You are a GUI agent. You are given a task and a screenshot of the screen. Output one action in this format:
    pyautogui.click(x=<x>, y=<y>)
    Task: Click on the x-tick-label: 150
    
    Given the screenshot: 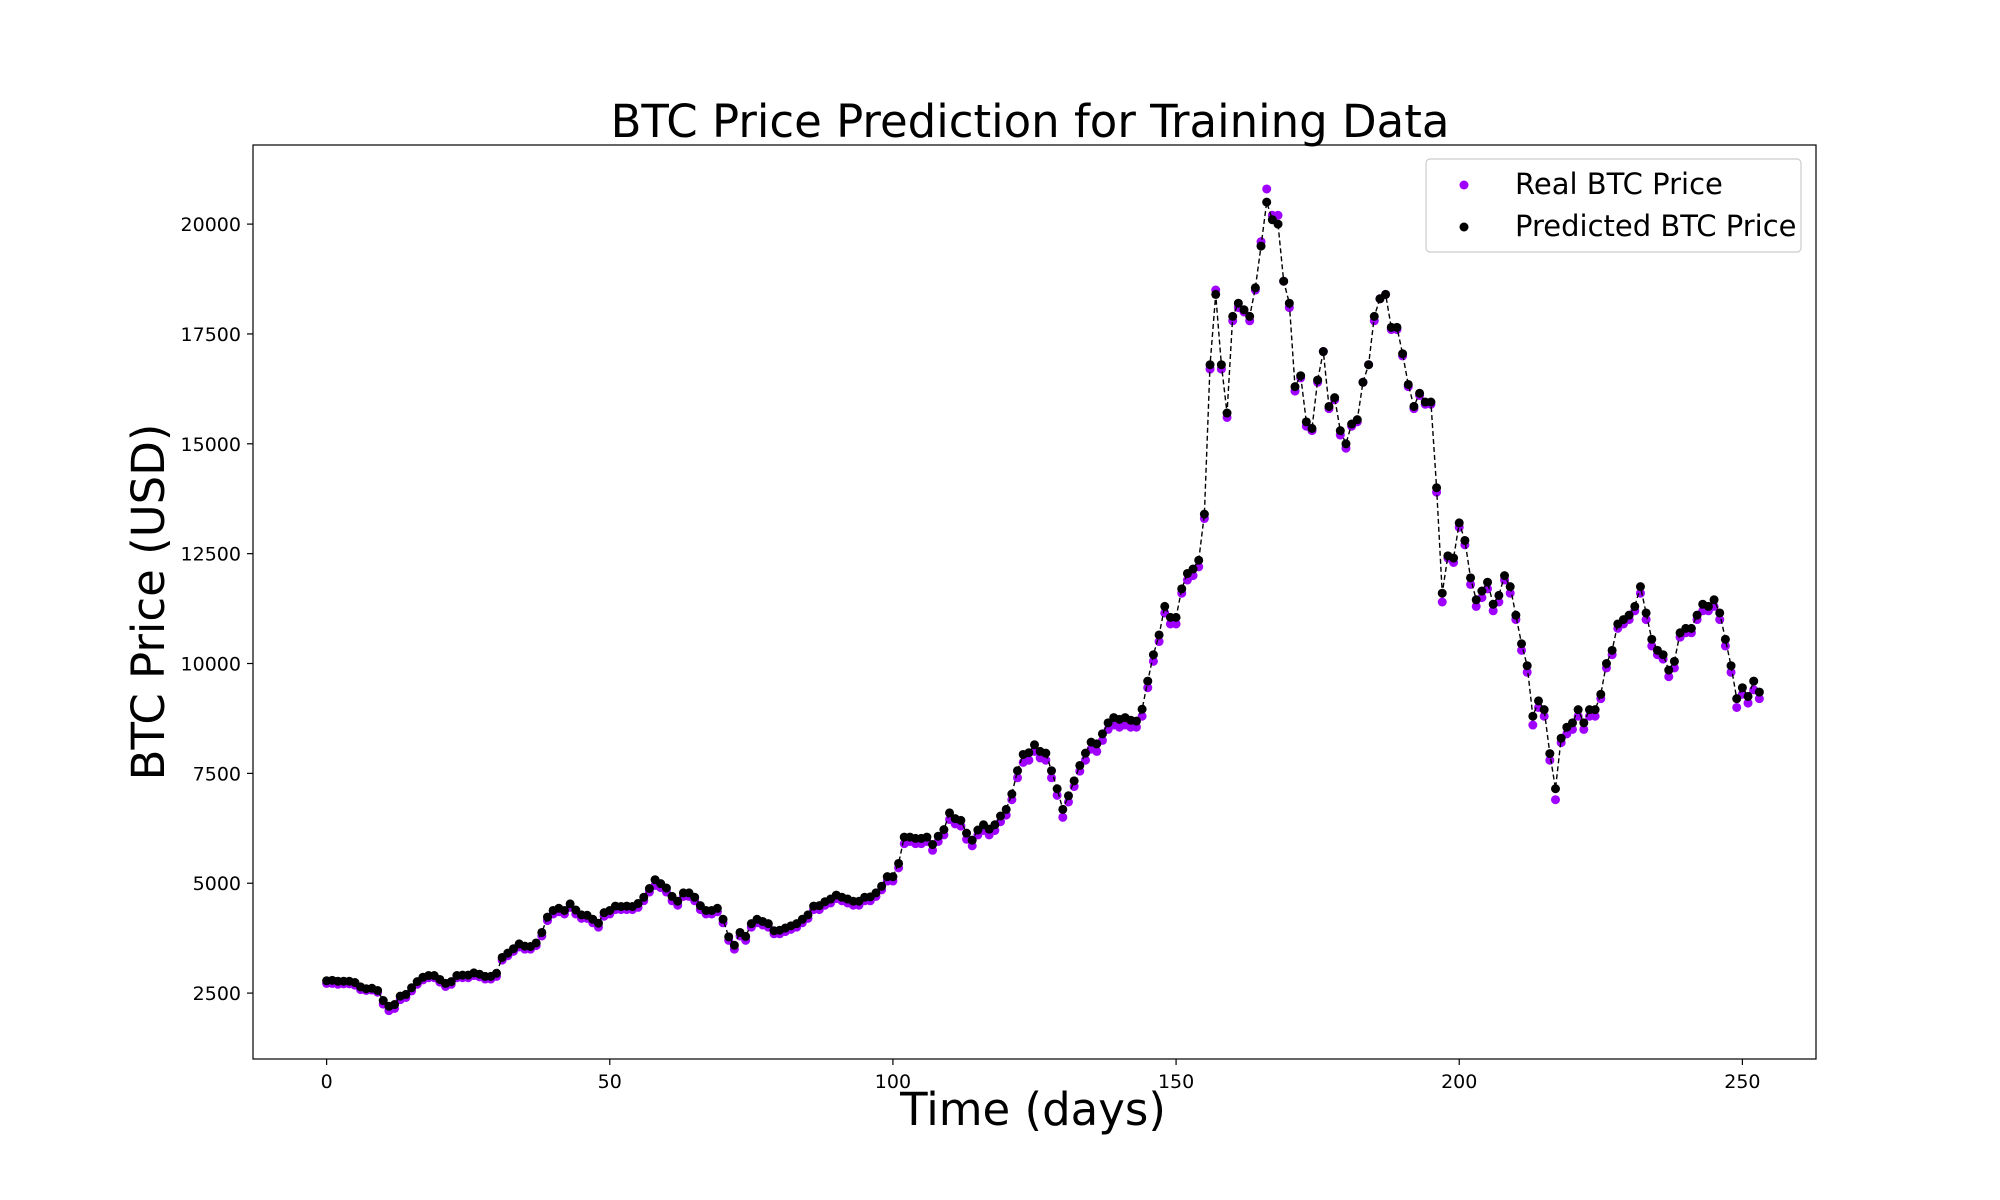 What is the action you would take?
    pyautogui.click(x=1176, y=1082)
    